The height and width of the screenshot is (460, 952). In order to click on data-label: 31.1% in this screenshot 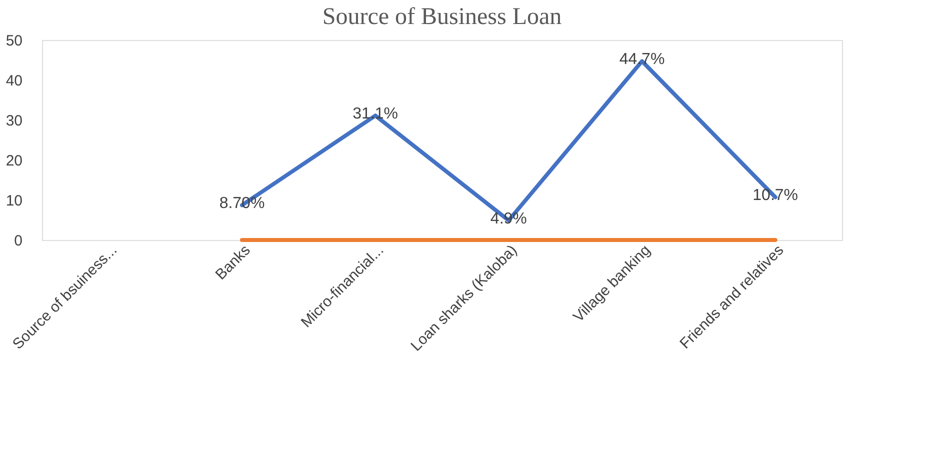, I will do `click(375, 114)`.